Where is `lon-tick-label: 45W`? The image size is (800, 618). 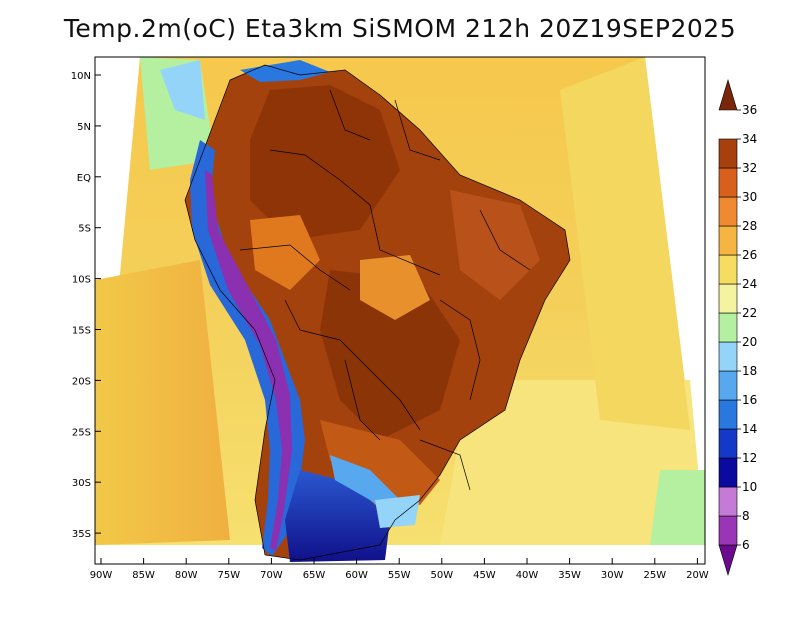 lon-tick-label: 45W is located at coordinates (484, 575).